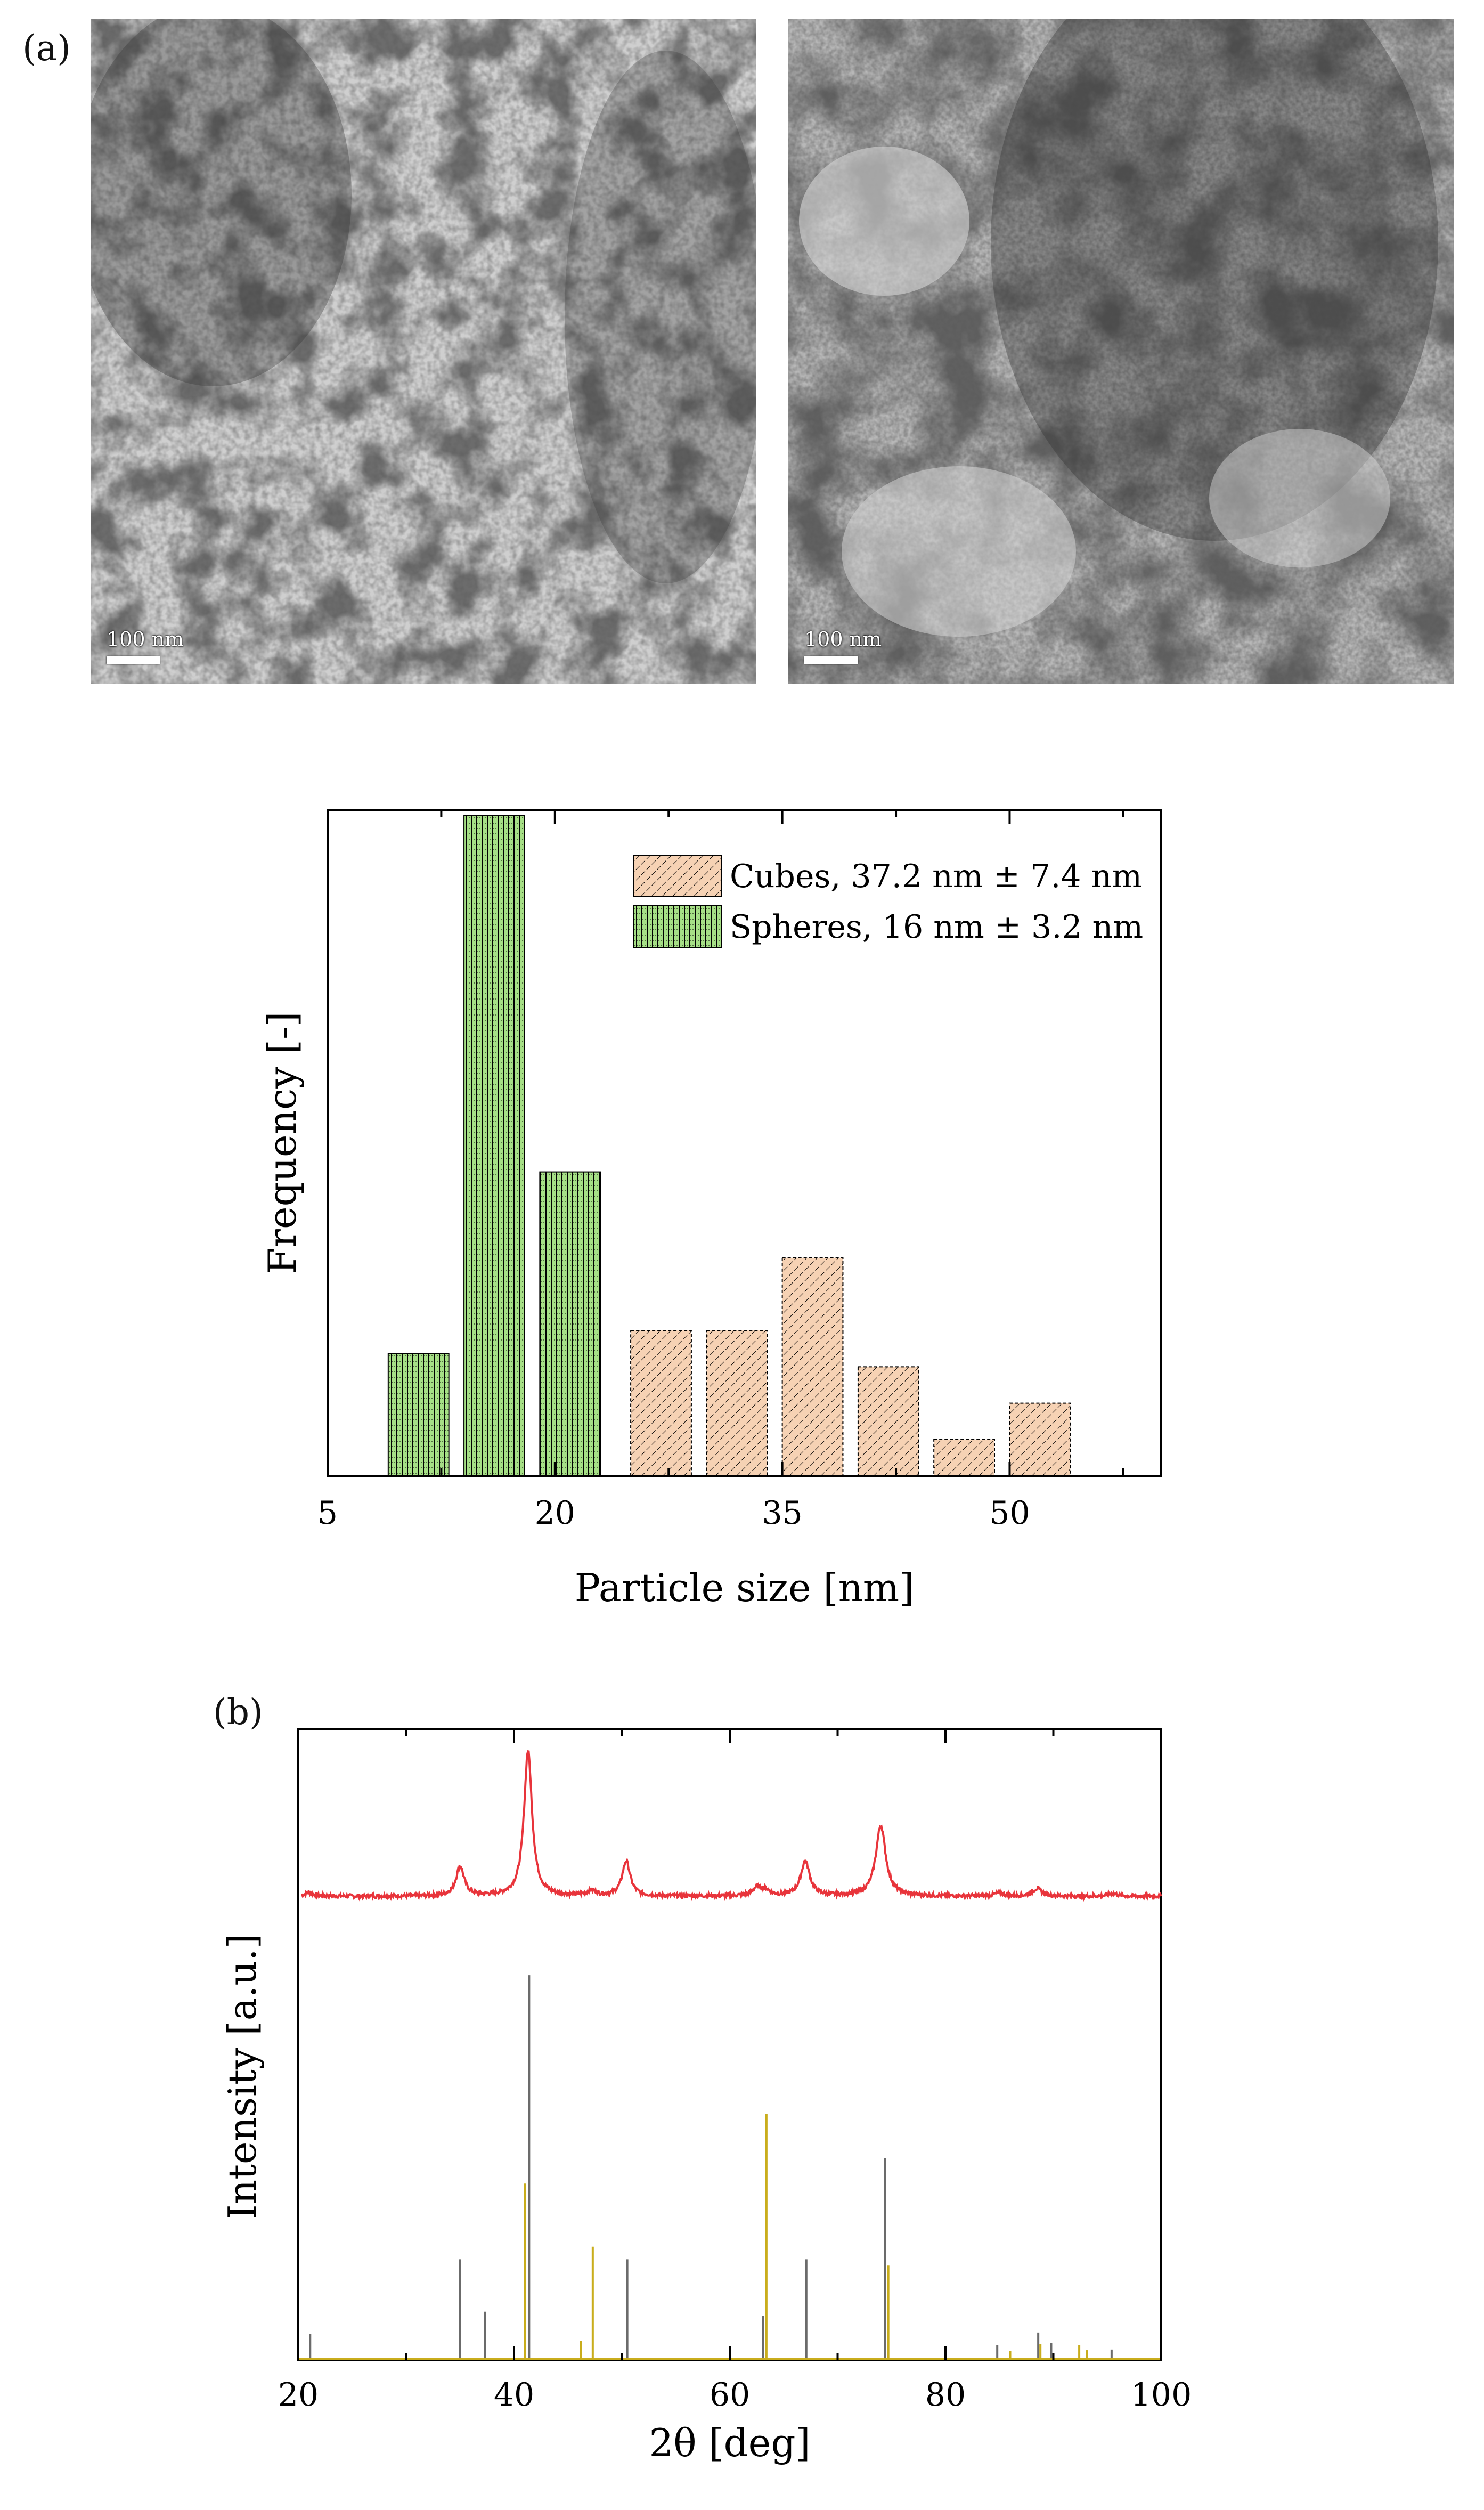 The image size is (1484, 2510). What do you see at coordinates (729, 2442) in the screenshot?
I see `xrd-x-label: 2θ [deg]` at bounding box center [729, 2442].